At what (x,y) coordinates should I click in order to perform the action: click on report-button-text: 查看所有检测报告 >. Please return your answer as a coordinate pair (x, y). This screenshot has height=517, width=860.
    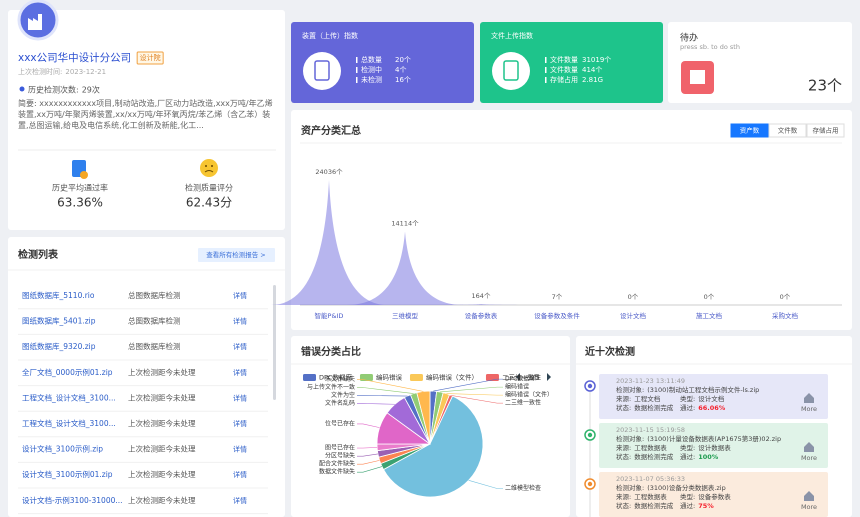
    Looking at the image, I should click on (236, 254).